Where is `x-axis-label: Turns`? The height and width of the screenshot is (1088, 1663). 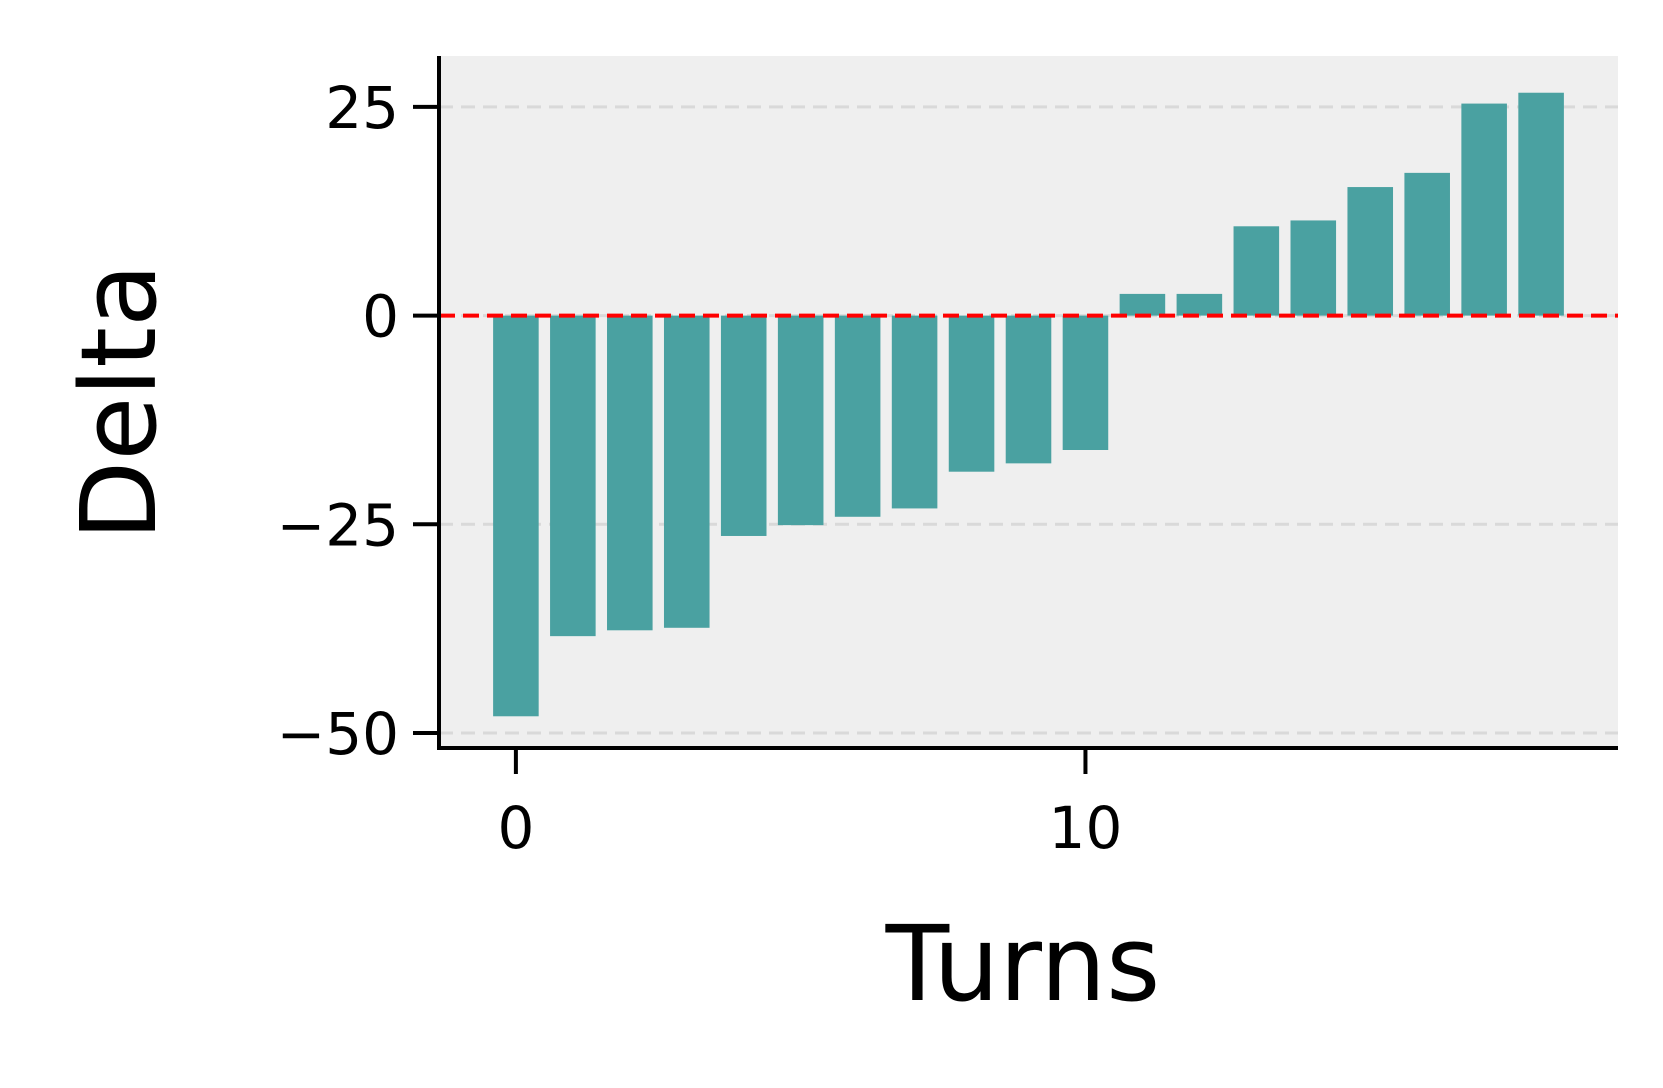
x-axis-label: Turns is located at coordinates (1023, 964).